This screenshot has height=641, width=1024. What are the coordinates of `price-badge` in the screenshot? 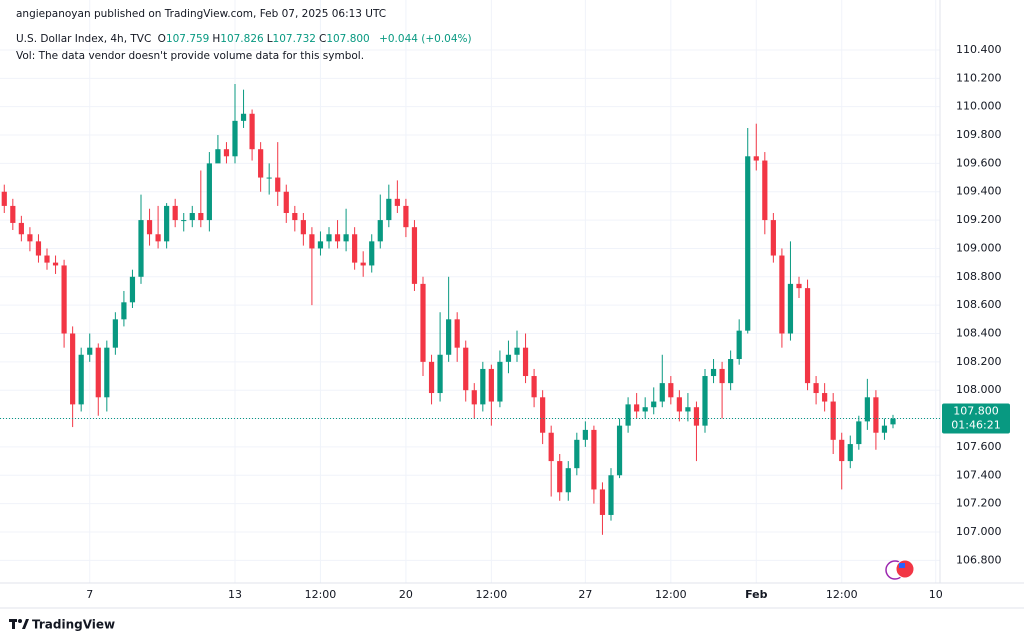 It's located at (976, 418).